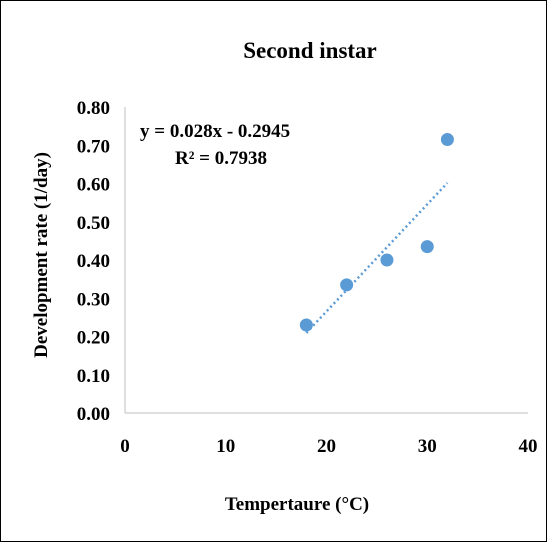  Describe the element at coordinates (297, 504) in the screenshot. I see `x-axis-label: Tempertaure (°C)` at that location.